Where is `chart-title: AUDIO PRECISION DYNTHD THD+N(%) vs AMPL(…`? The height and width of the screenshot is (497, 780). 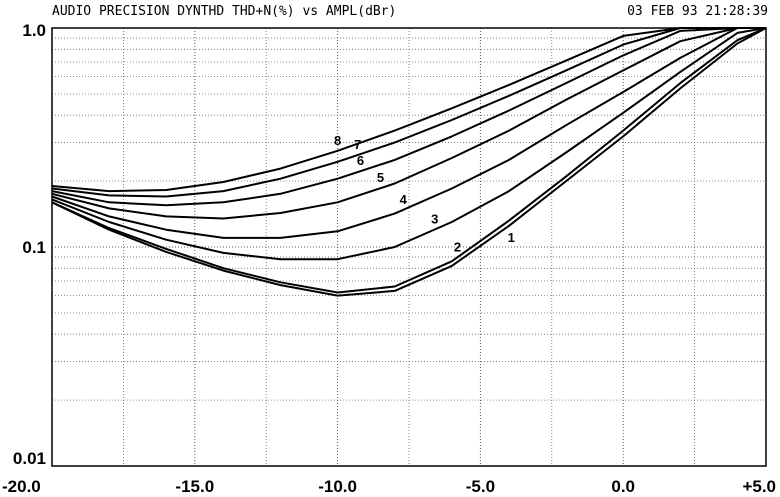
chart-title: AUDIO PRECISION DYNTHD THD+N(%) vs AMPL(… is located at coordinates (224, 11).